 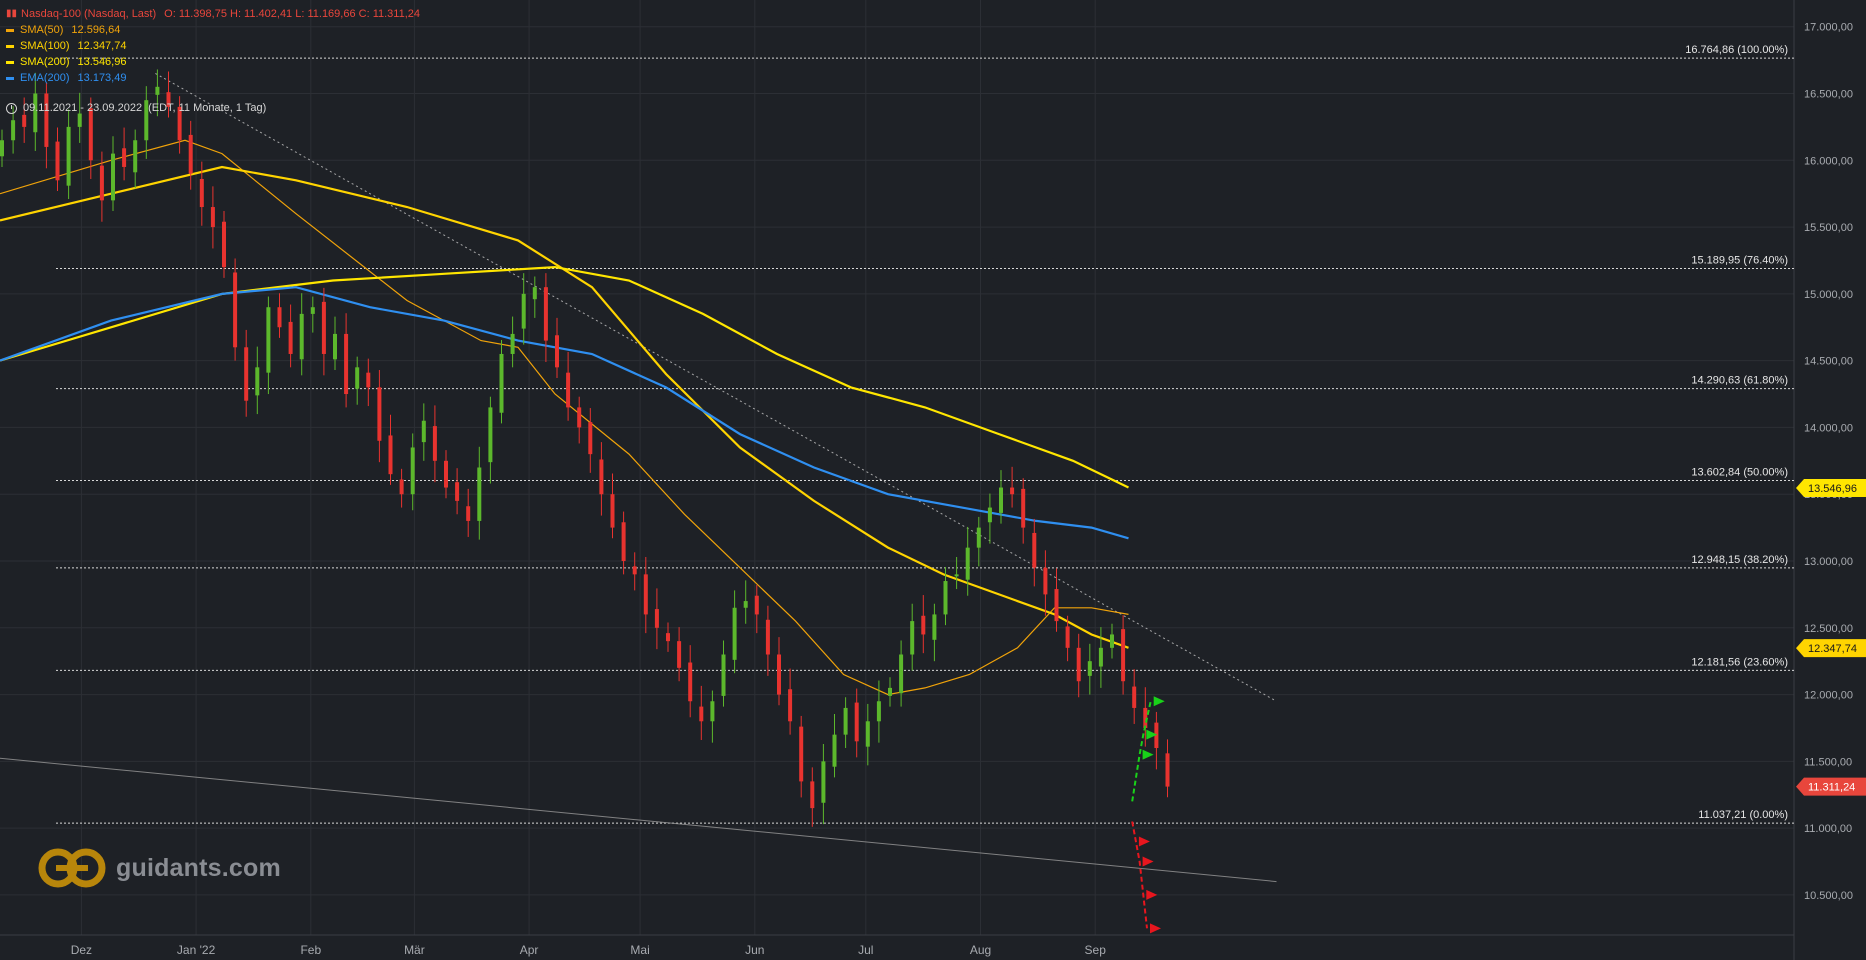 I want to click on y-tick-label: 15.500,00, so click(x=1828, y=228).